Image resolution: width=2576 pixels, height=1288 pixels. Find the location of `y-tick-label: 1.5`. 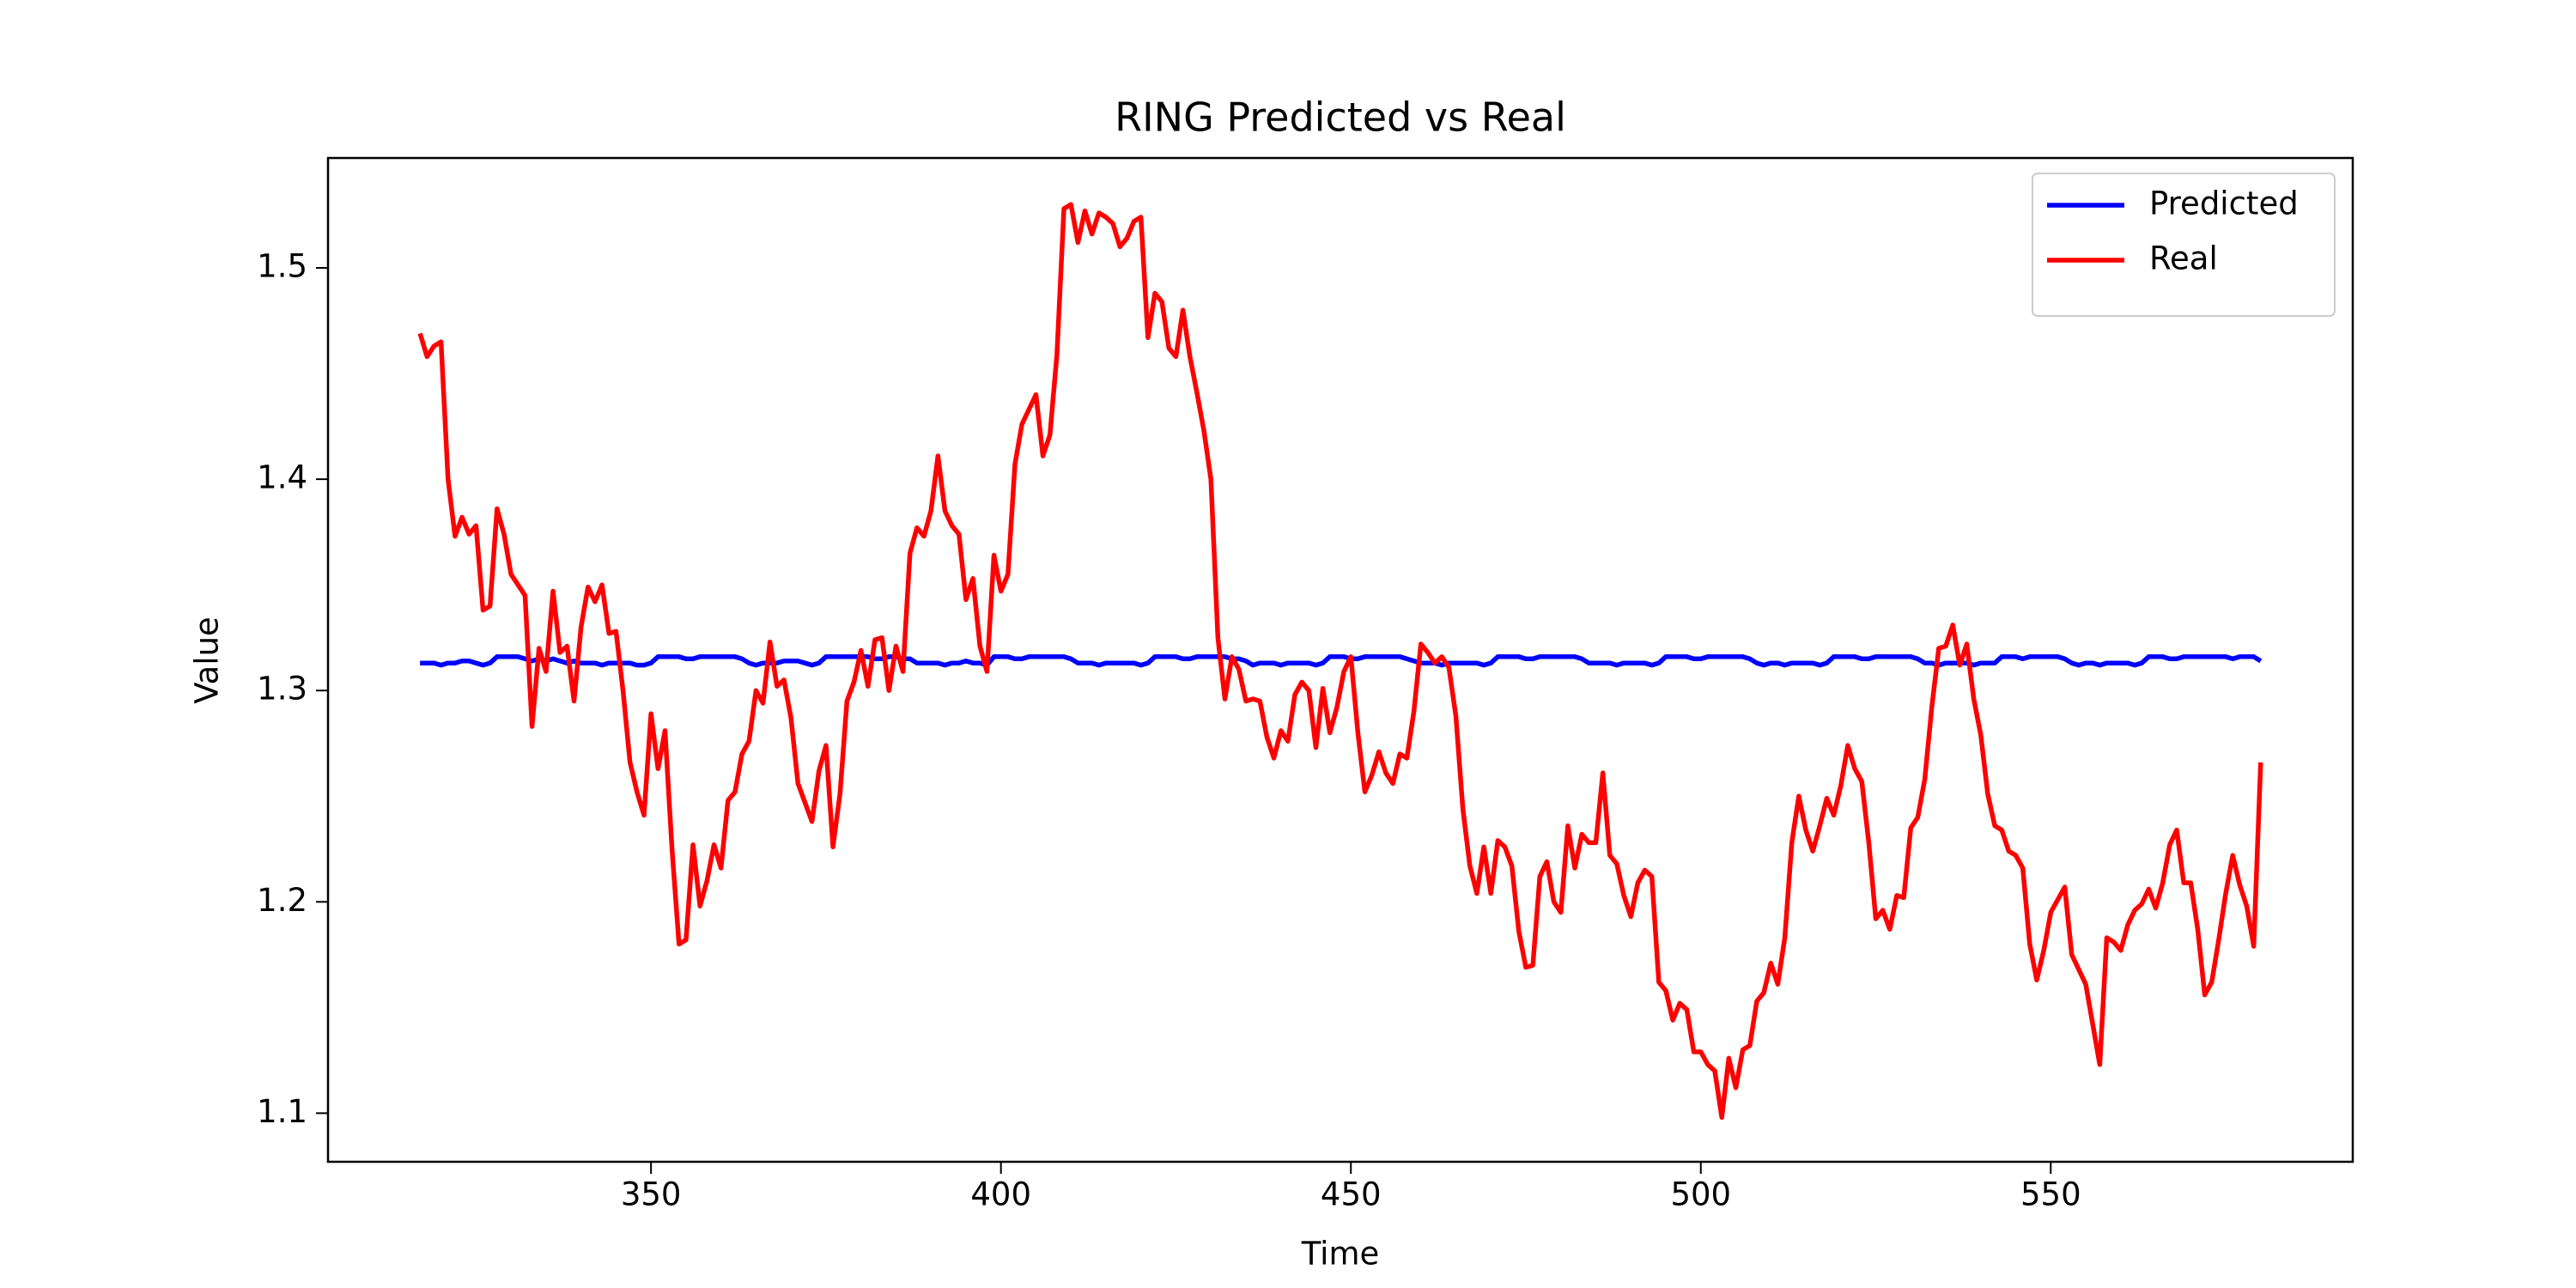

y-tick-label: 1.5 is located at coordinates (282, 265).